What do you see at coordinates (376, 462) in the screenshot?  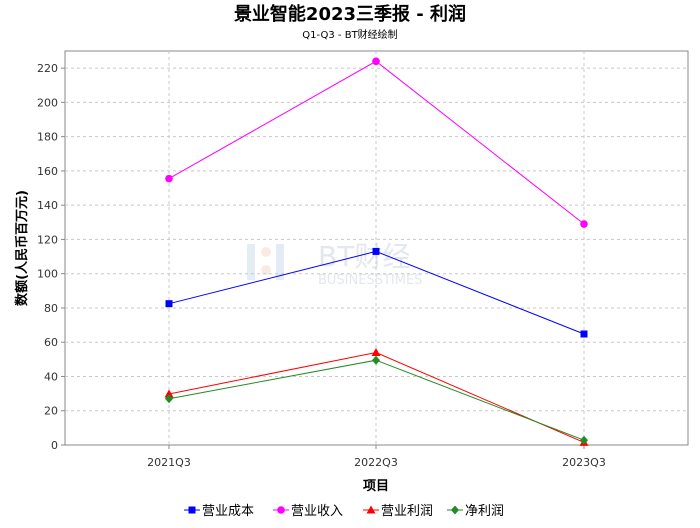 I see `x-tick-label: 2022Q3` at bounding box center [376, 462].